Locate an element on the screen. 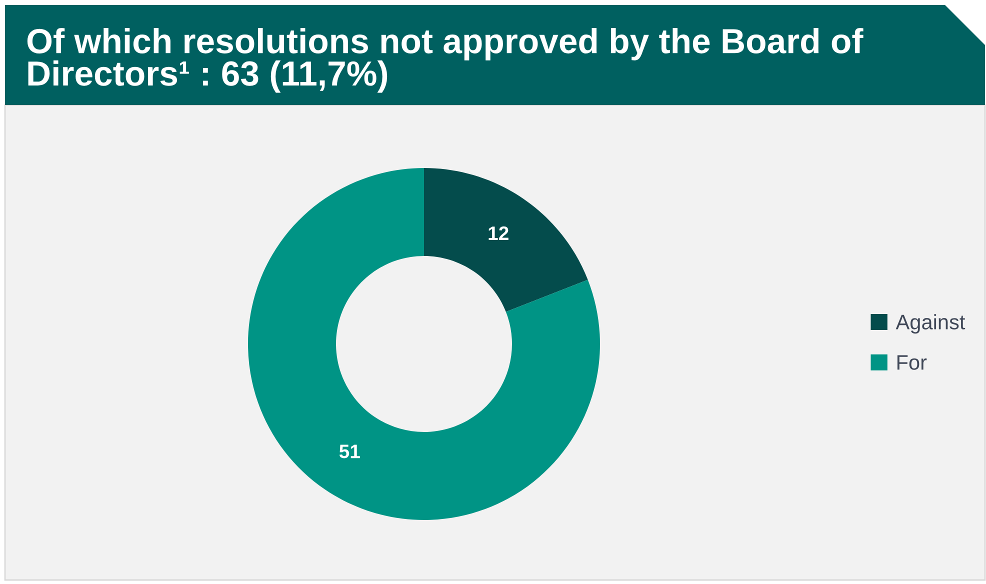  data-label: 51 is located at coordinates (349, 451).